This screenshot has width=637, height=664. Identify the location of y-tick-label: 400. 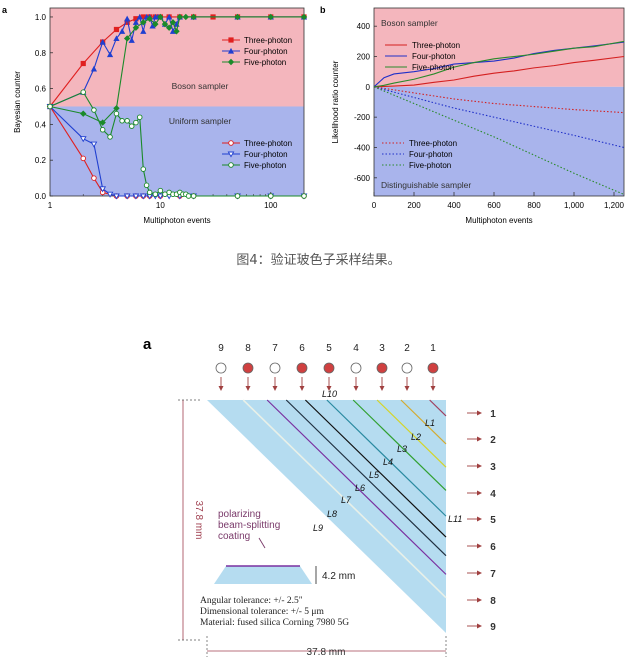
(364, 26).